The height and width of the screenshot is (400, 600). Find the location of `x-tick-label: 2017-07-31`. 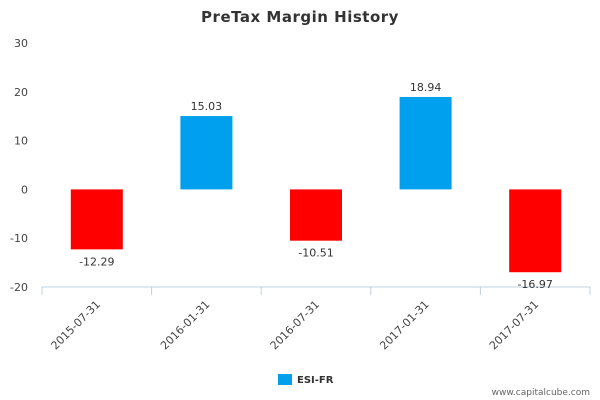

x-tick-label: 2017-07-31 is located at coordinates (514, 325).